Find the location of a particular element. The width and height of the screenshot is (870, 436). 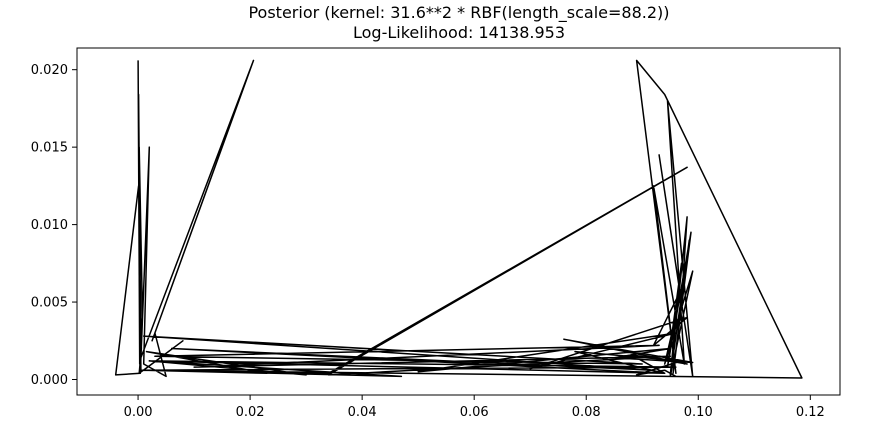

x-tick-label: 0.00 is located at coordinates (138, 412).